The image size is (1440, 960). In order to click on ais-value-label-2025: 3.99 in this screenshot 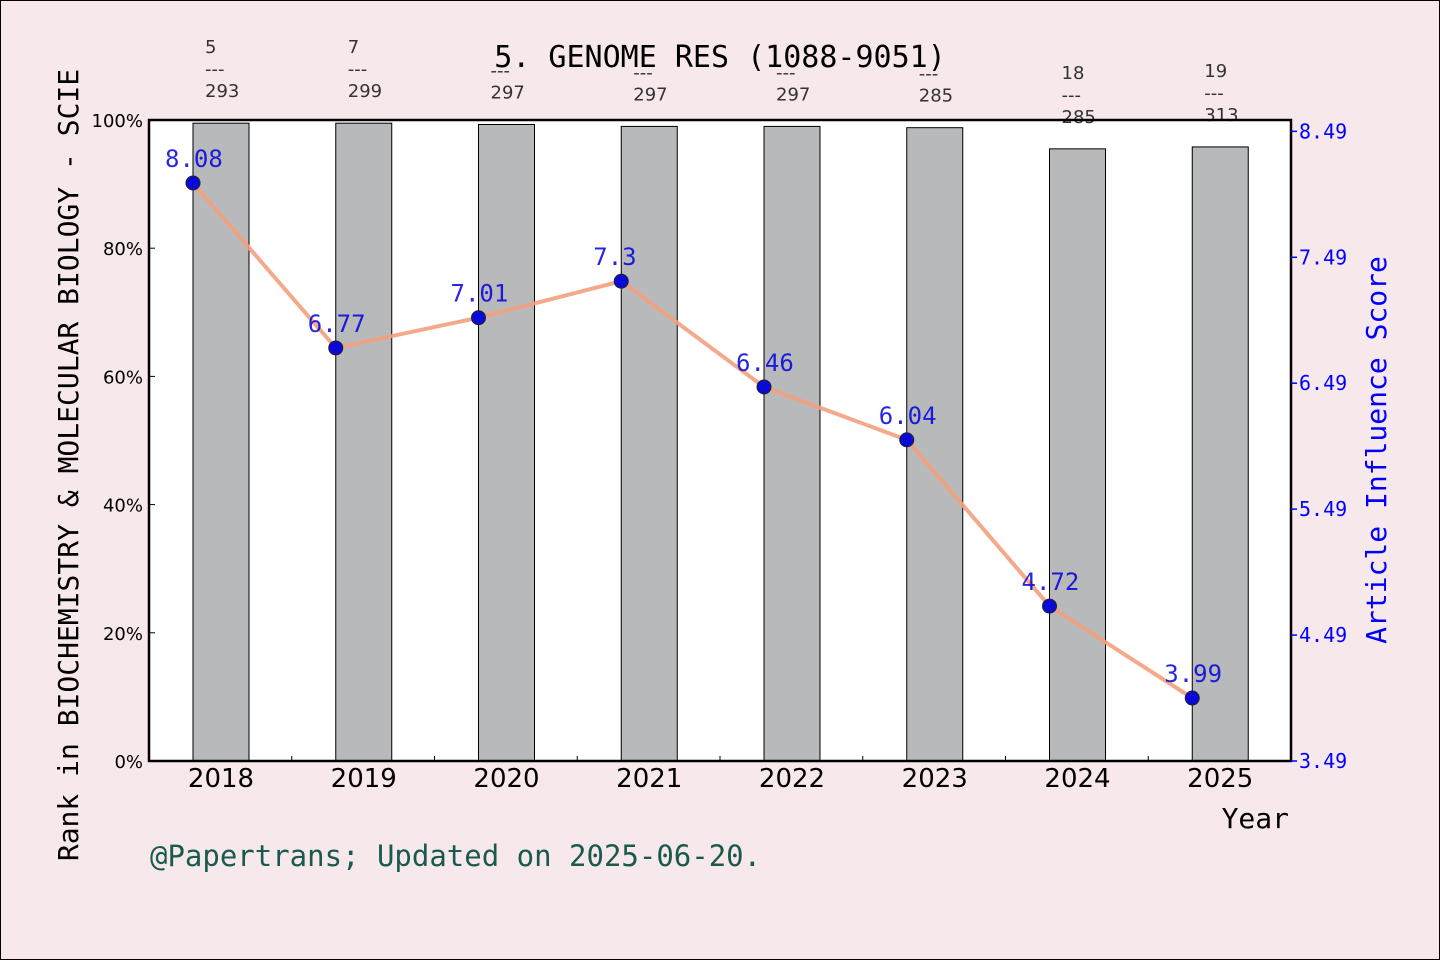, I will do `click(1193, 674)`.